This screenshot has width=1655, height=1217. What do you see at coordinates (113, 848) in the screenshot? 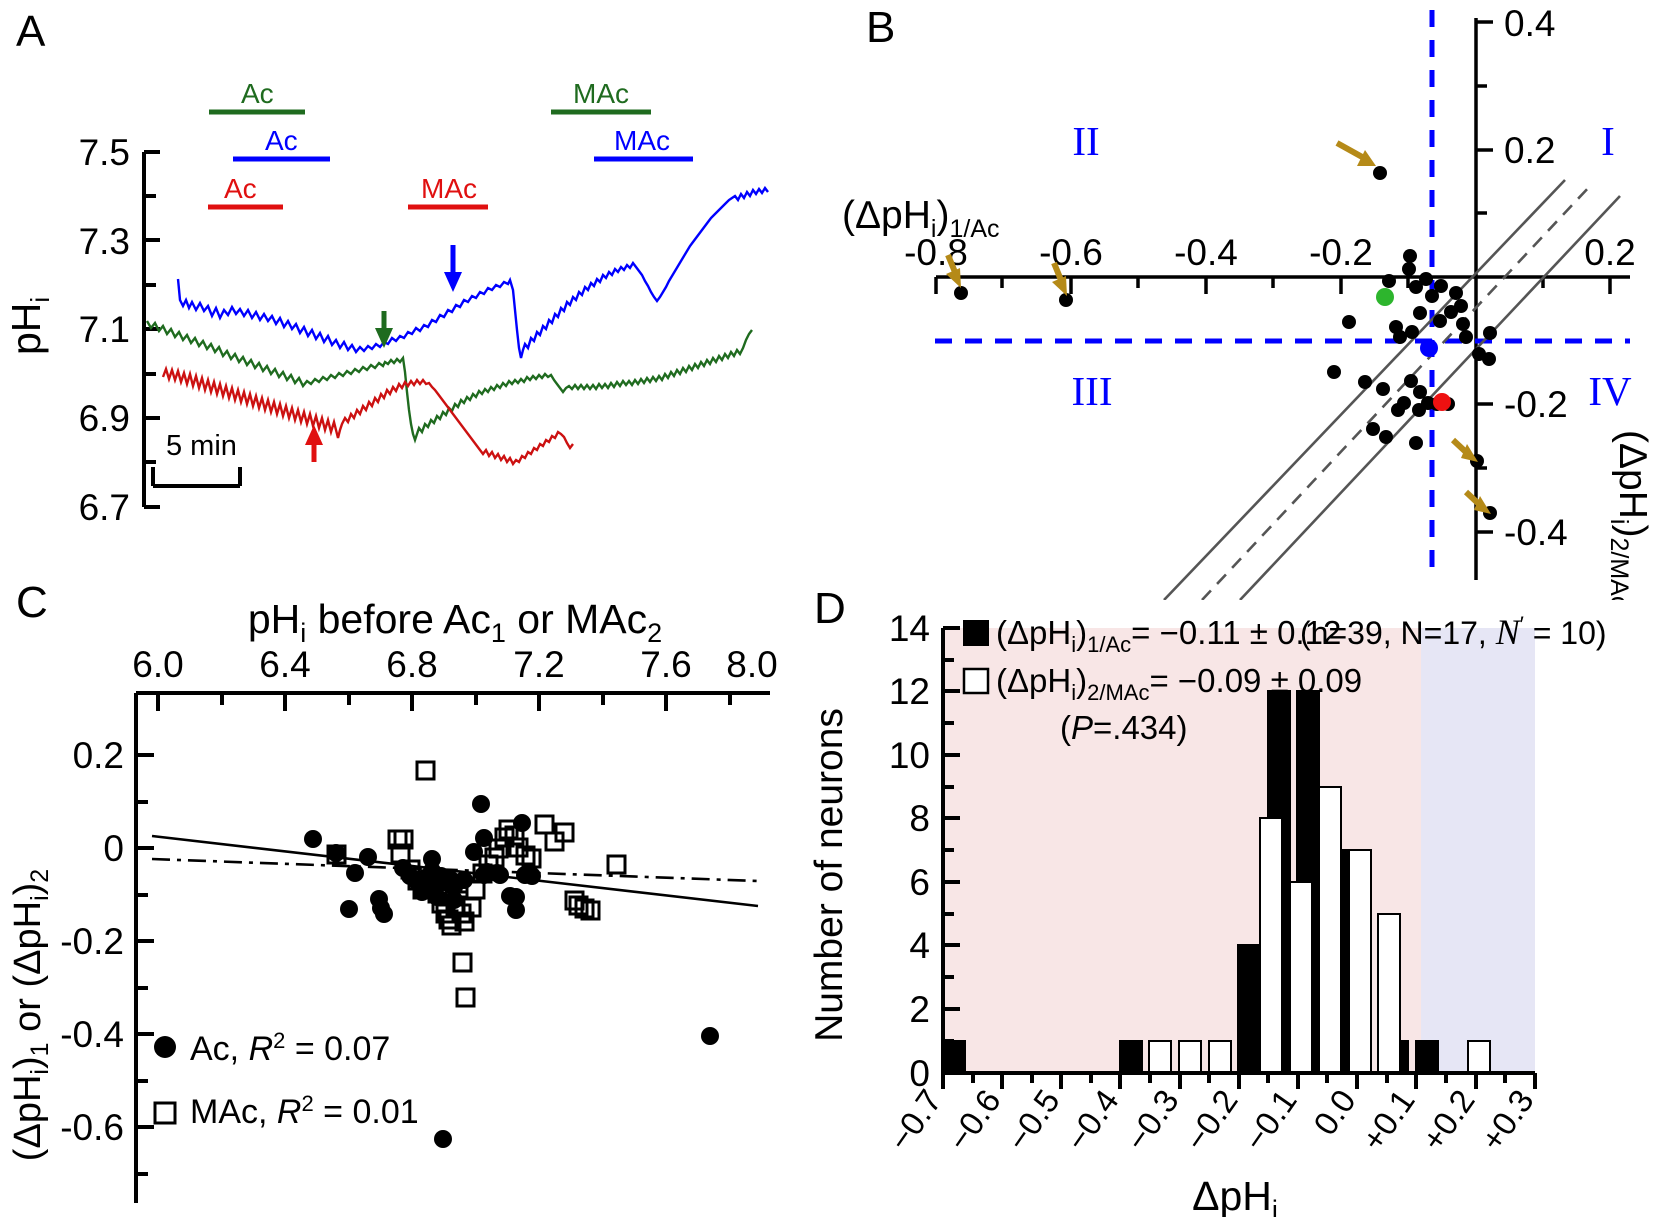
I see `panel-c-ytick-1: 0` at bounding box center [113, 848].